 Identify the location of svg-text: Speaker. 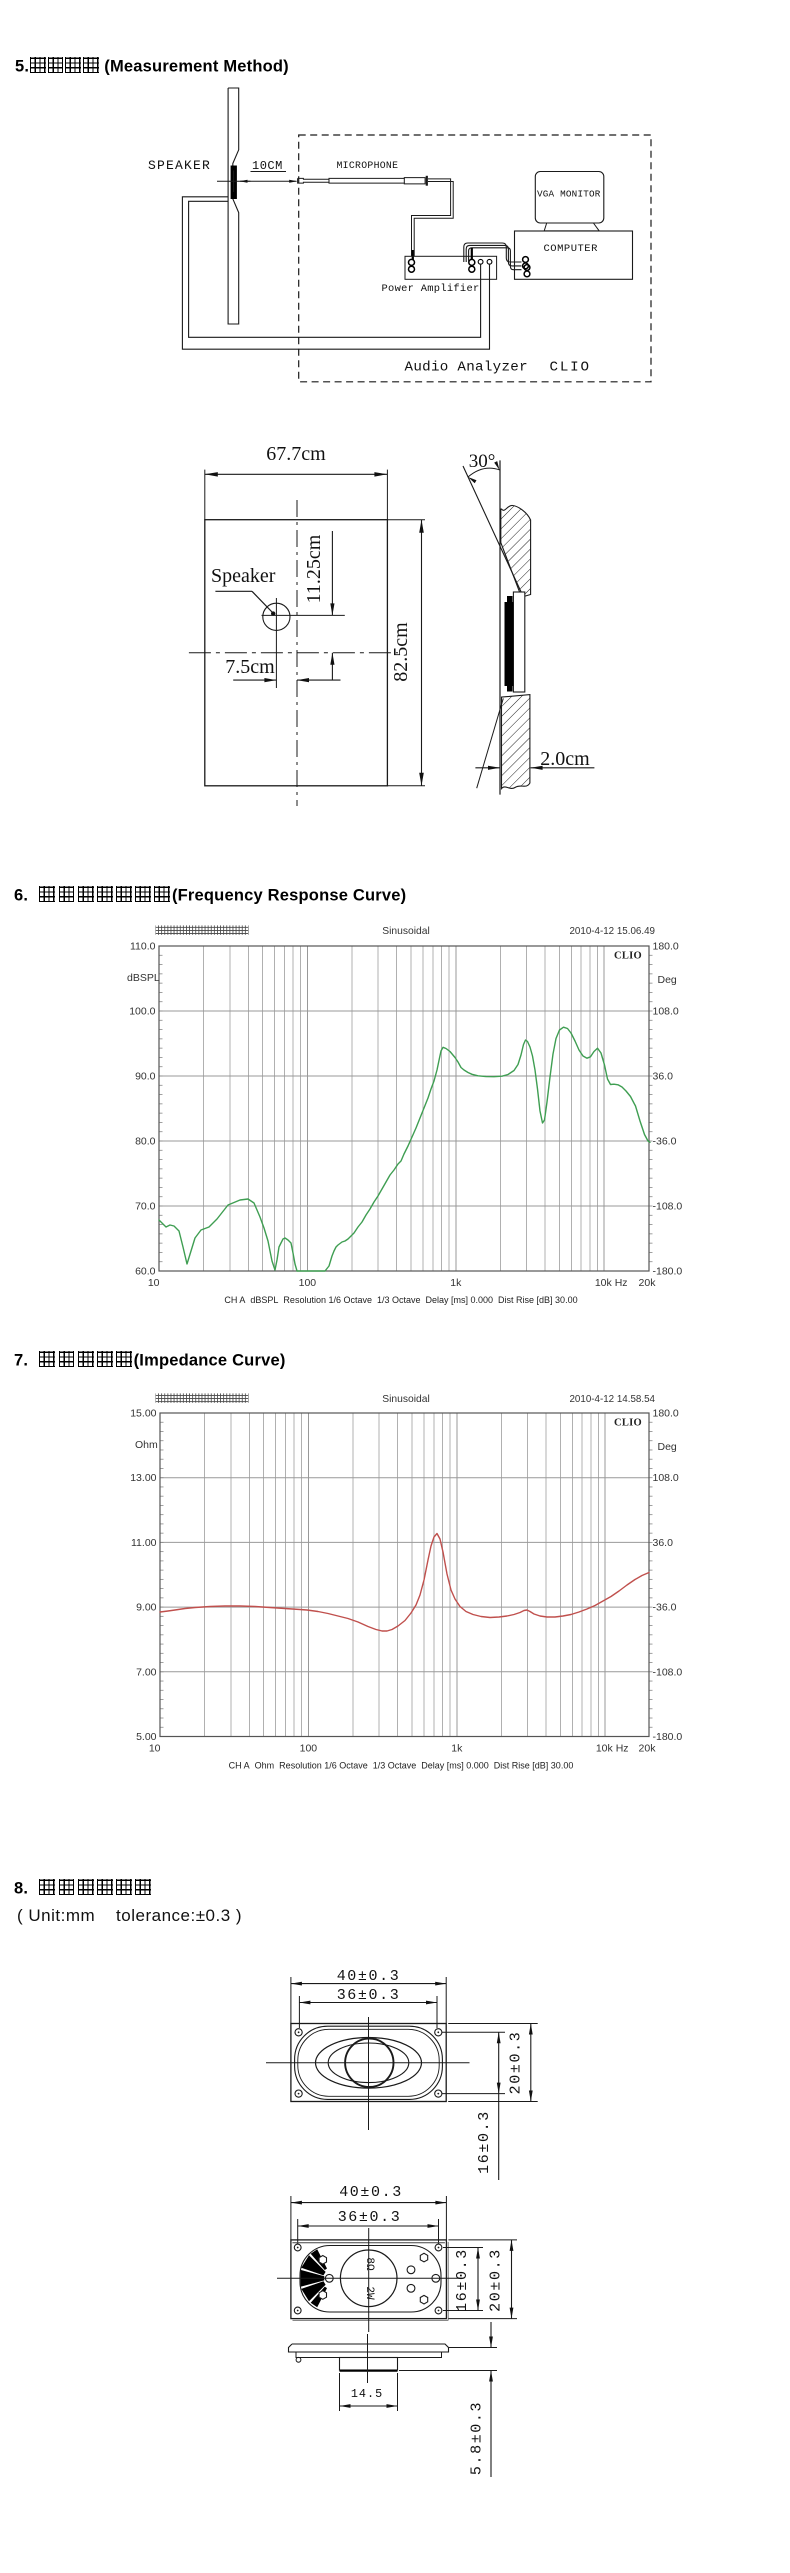
(243, 576).